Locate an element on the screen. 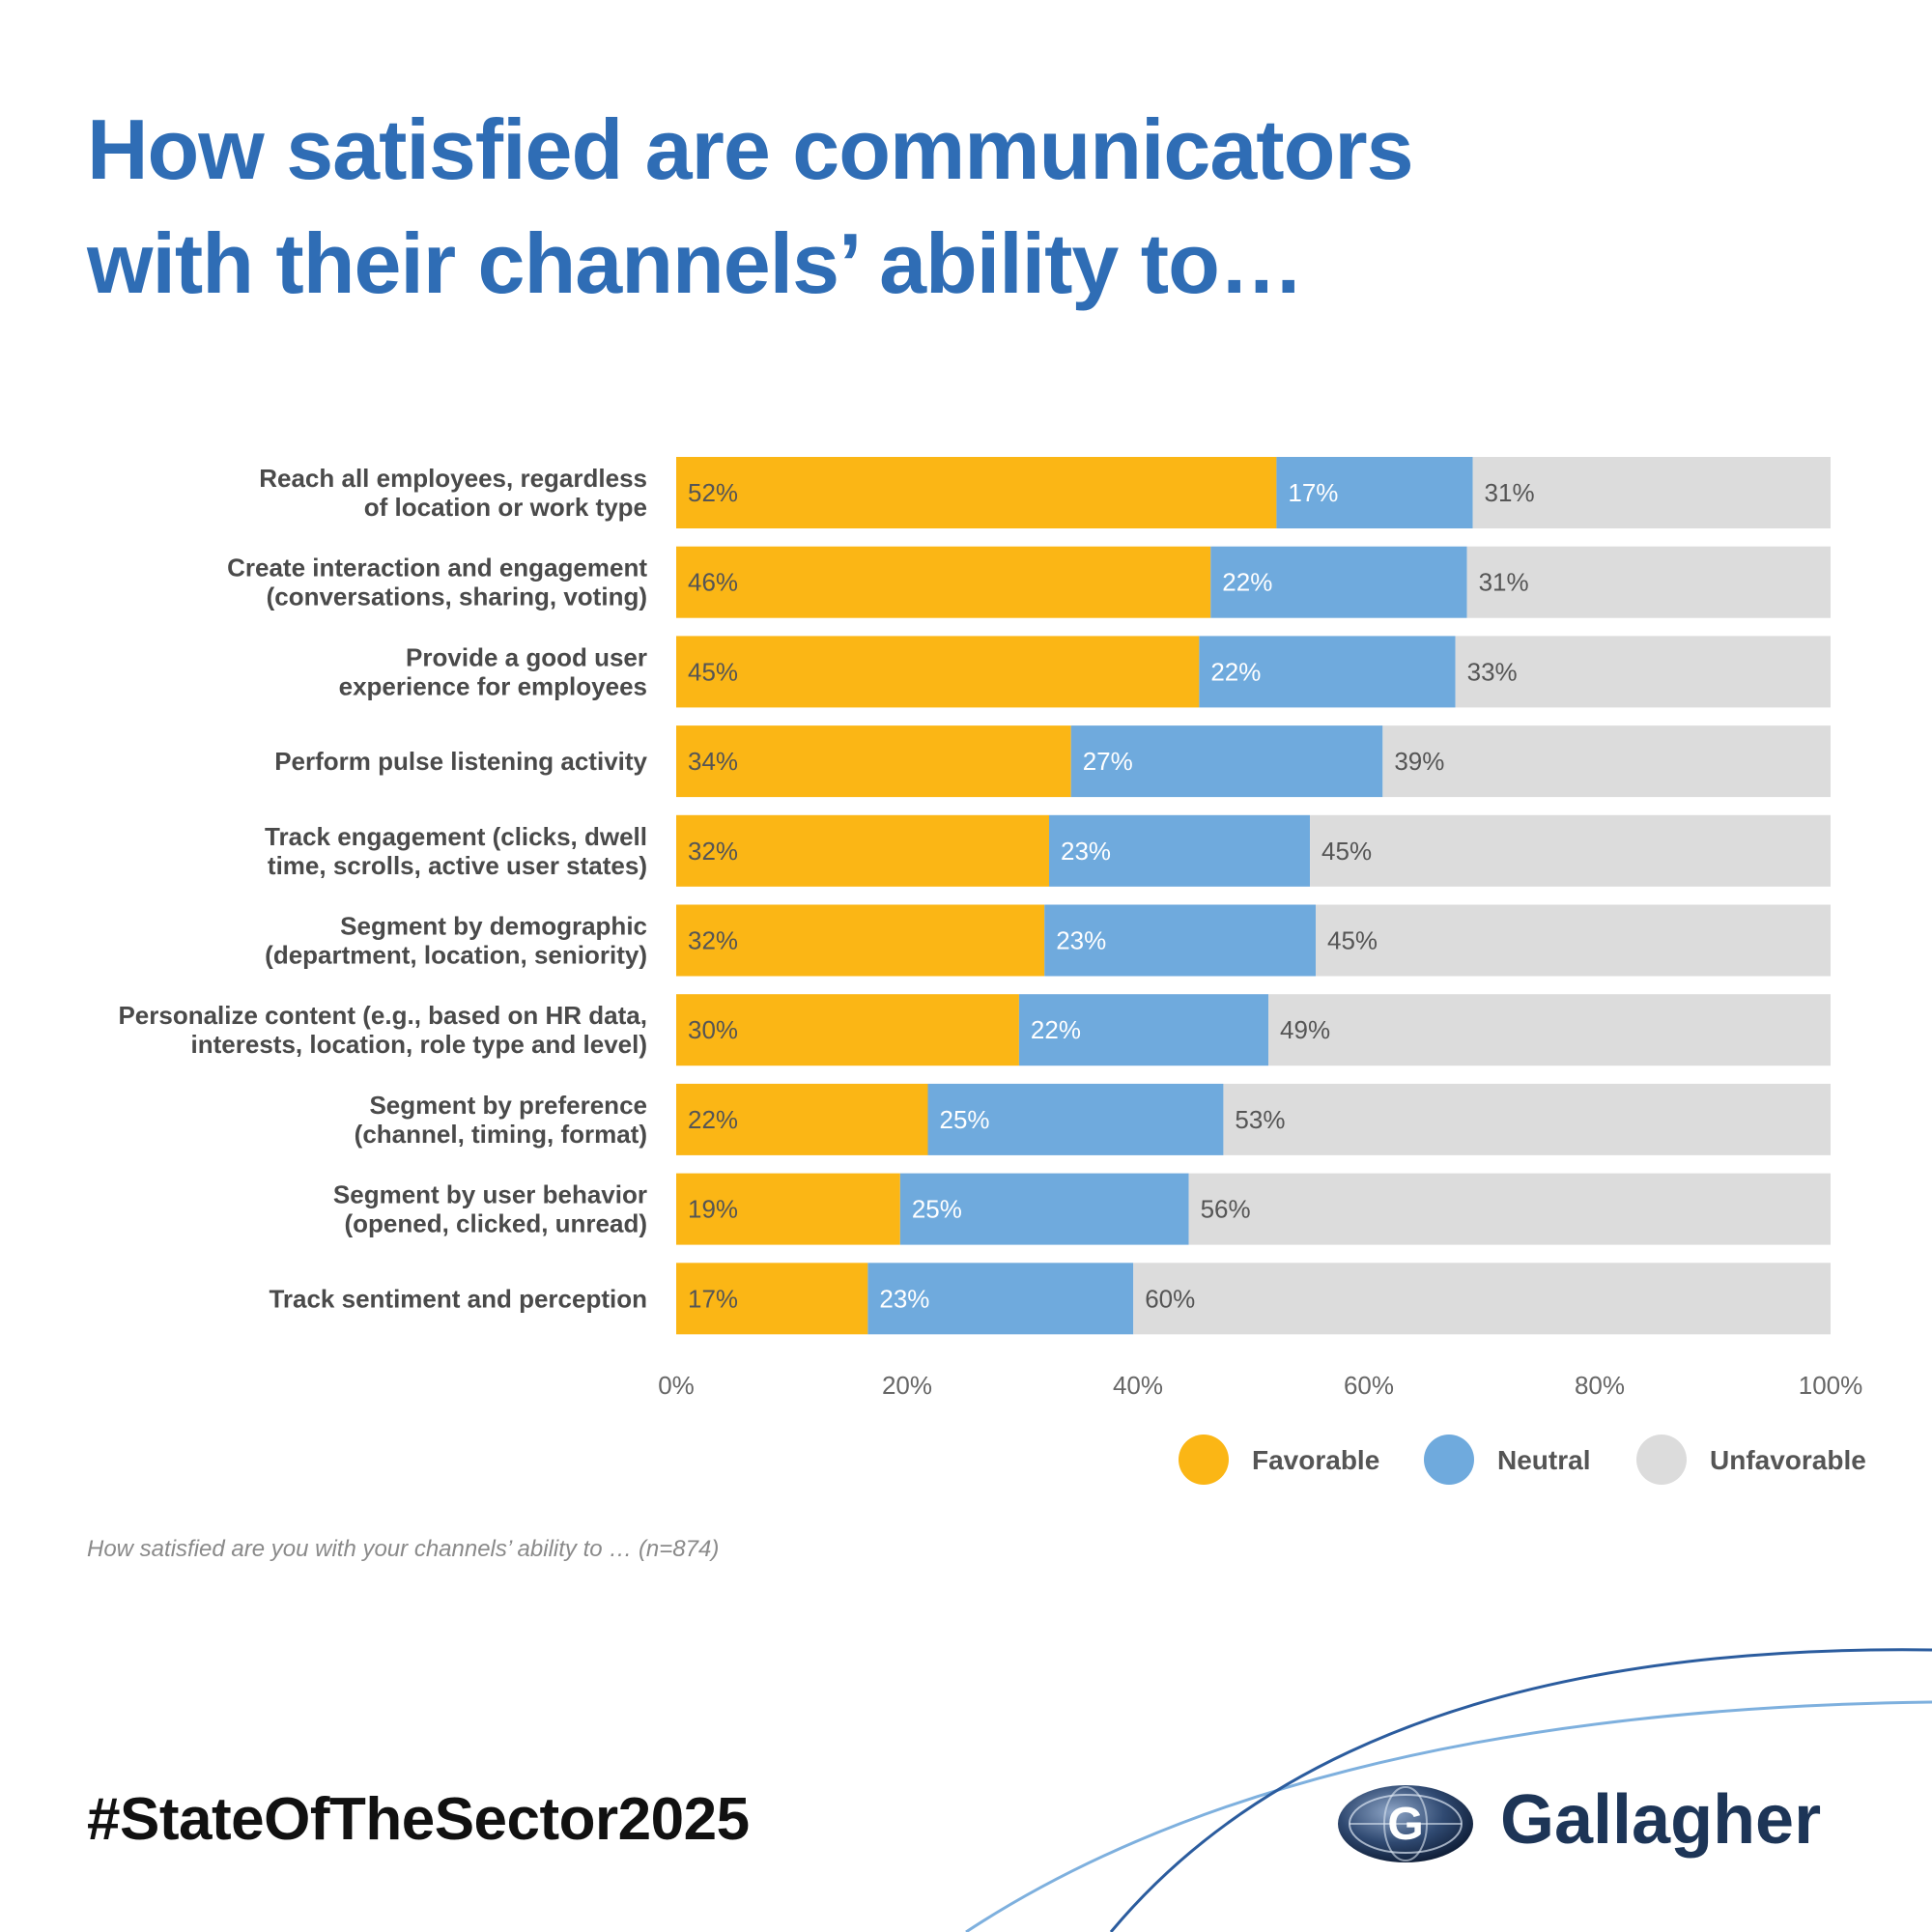 The image size is (1932, 1932). value-label-favorable: 45% is located at coordinates (713, 671).